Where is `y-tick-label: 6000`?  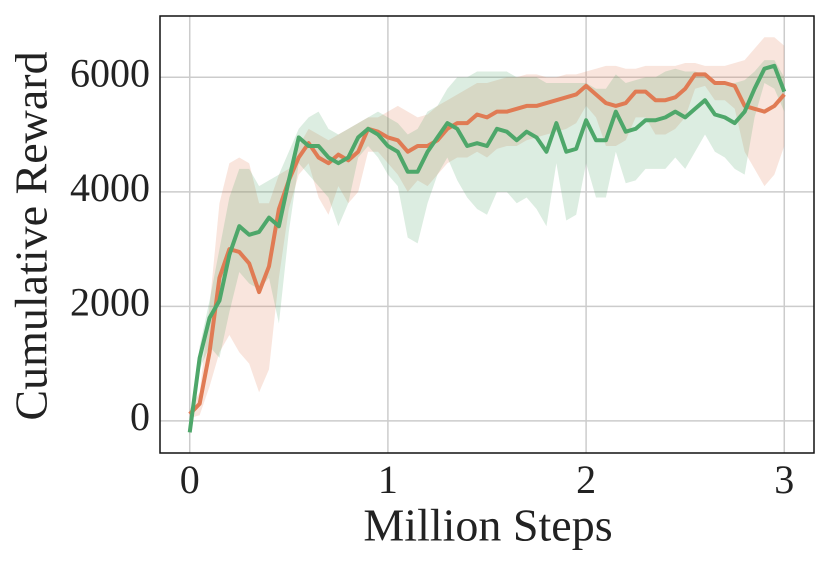
y-tick-label: 6000 is located at coordinates (110, 72).